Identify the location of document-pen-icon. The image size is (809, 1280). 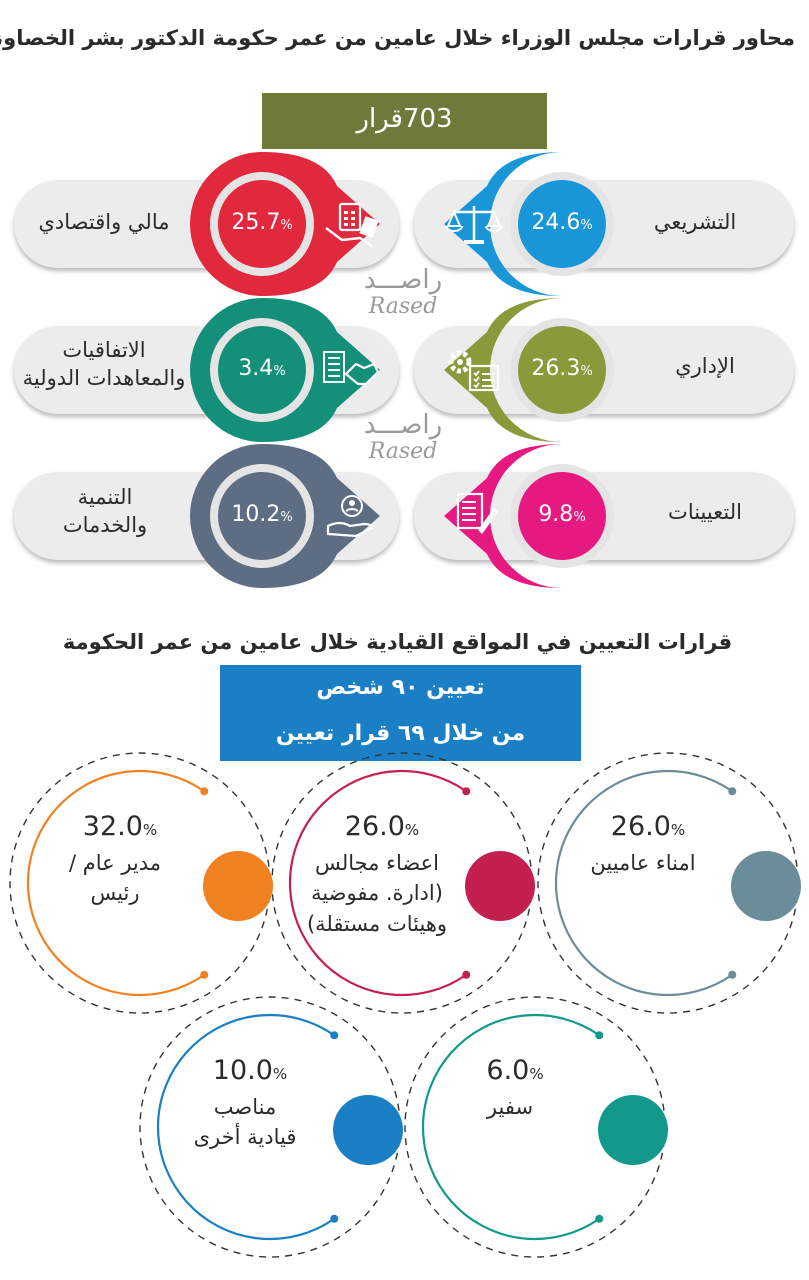
(477, 513).